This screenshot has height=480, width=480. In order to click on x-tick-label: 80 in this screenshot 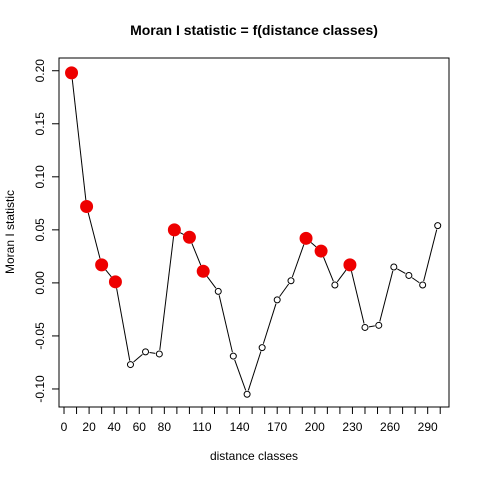, I will do `click(165, 427)`.